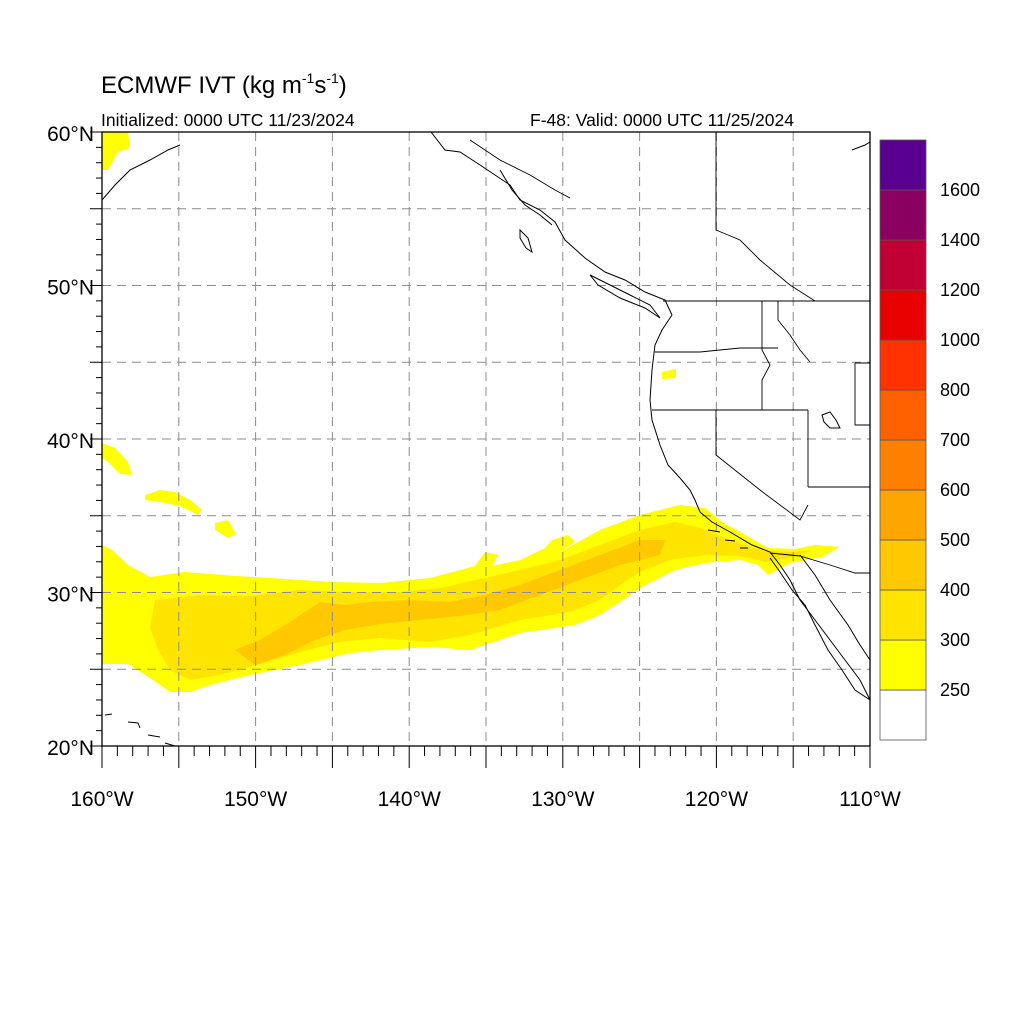 The image size is (1024, 1024). I want to click on ivt-patch-nw, so click(116, 151).